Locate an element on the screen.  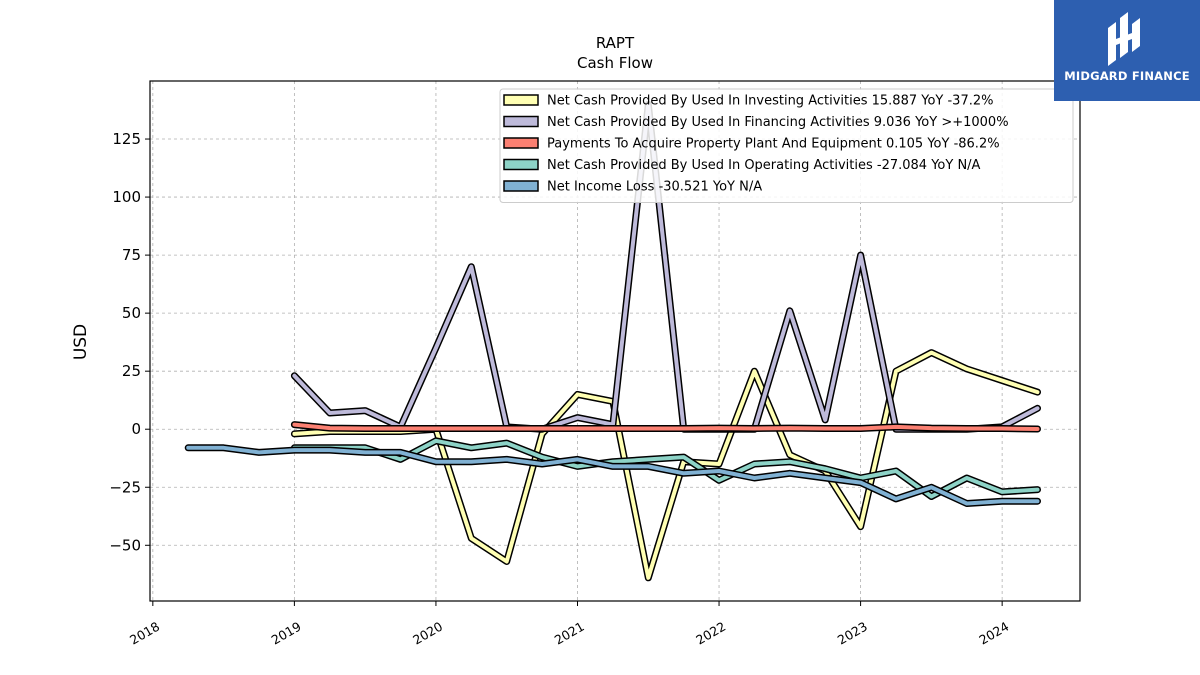
x-tick-label: 2023 is located at coordinates (852, 633).